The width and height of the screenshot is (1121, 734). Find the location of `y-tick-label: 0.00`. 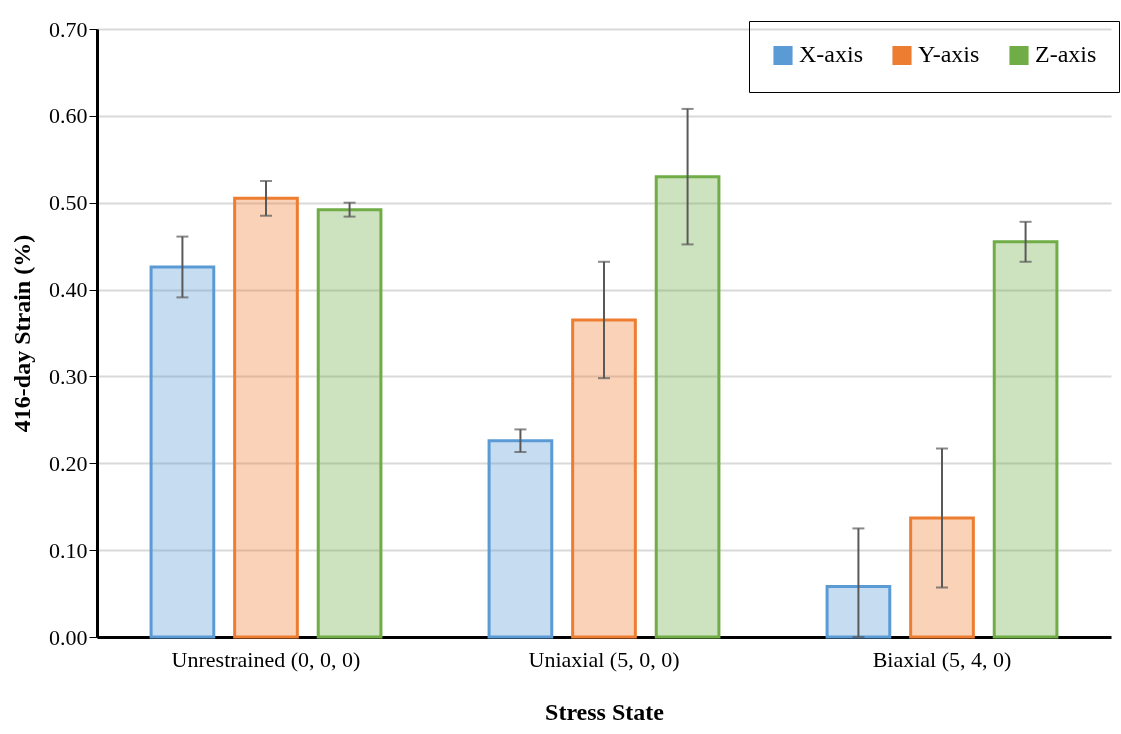

y-tick-label: 0.00 is located at coordinates (68, 637).